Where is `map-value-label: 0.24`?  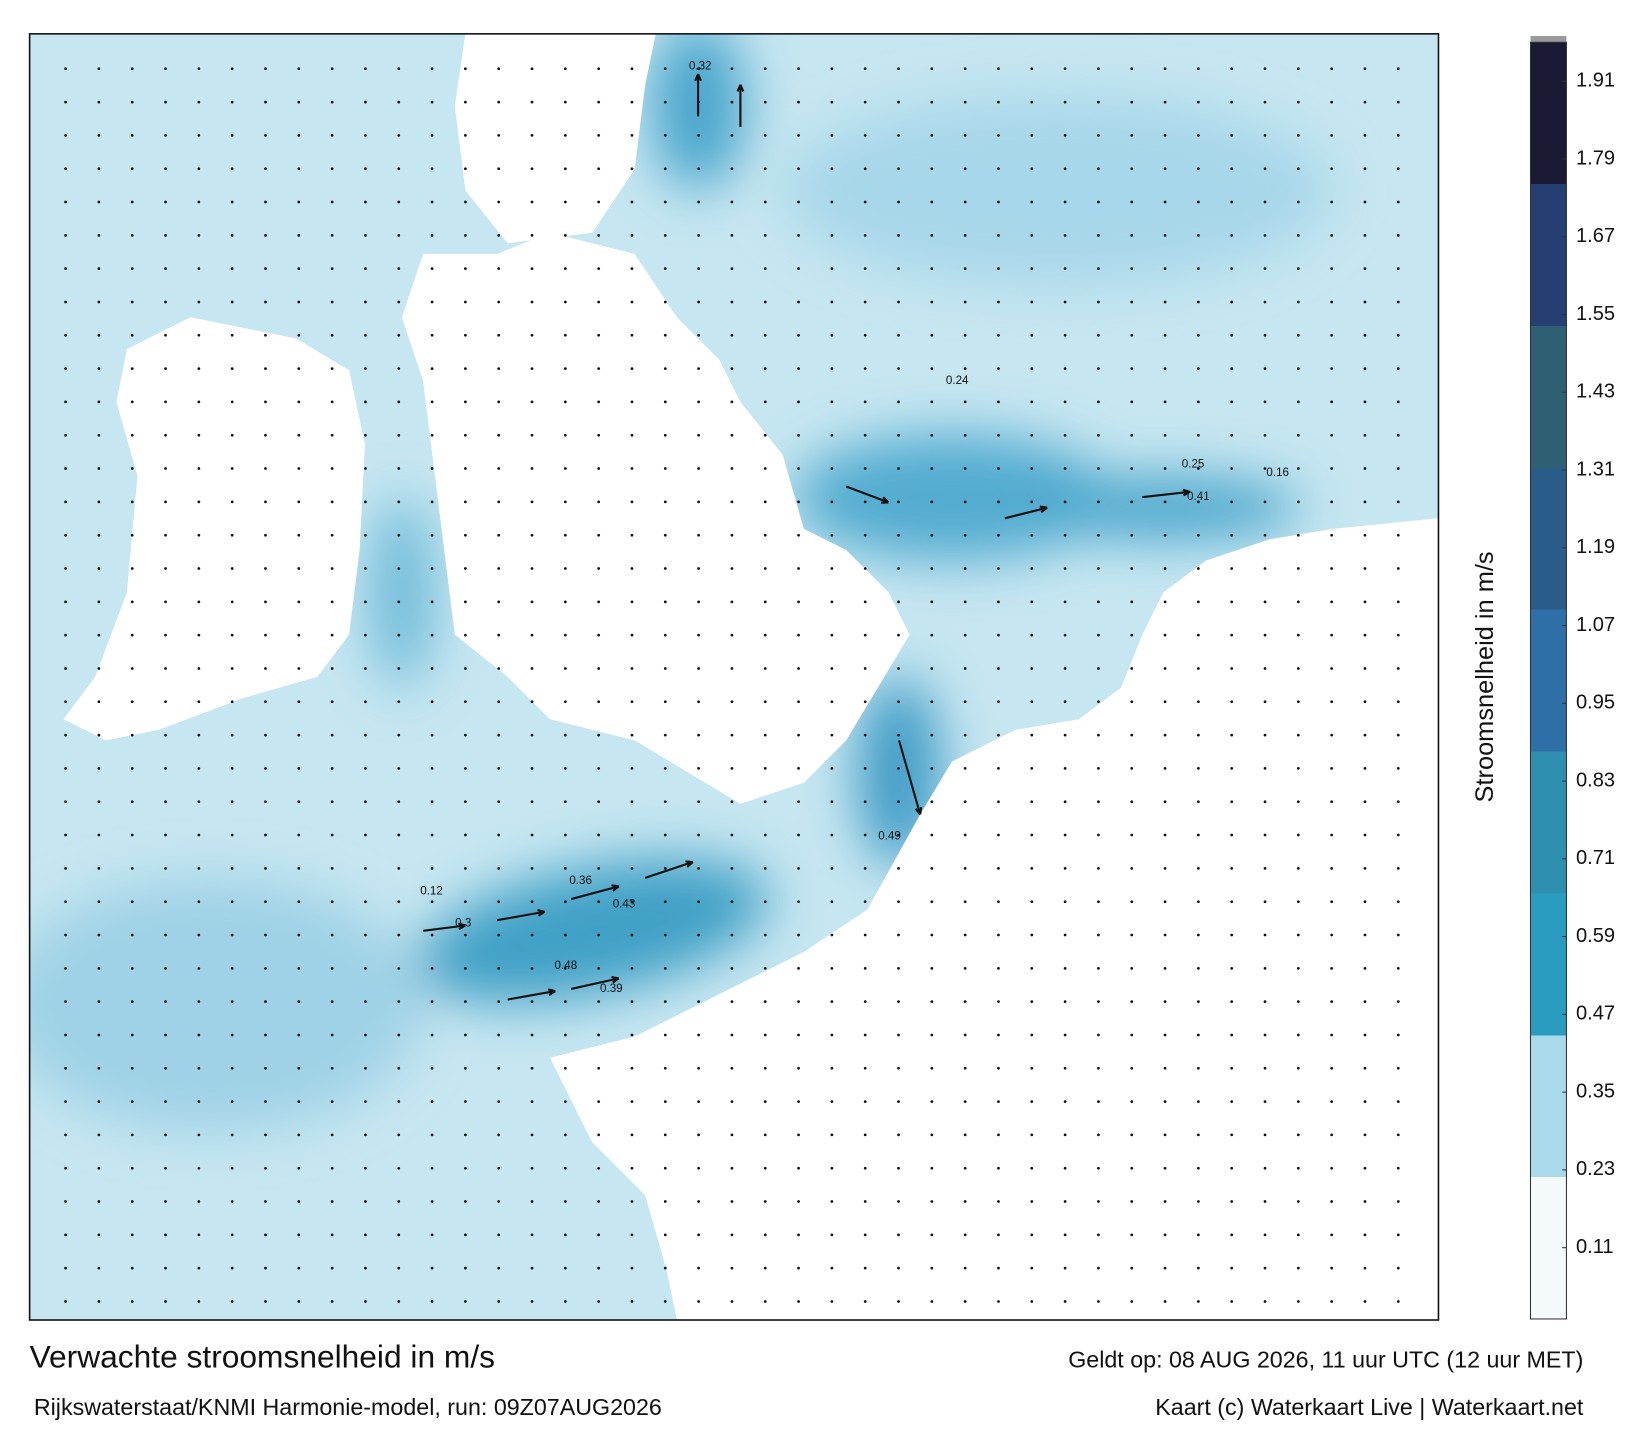 map-value-label: 0.24 is located at coordinates (957, 380).